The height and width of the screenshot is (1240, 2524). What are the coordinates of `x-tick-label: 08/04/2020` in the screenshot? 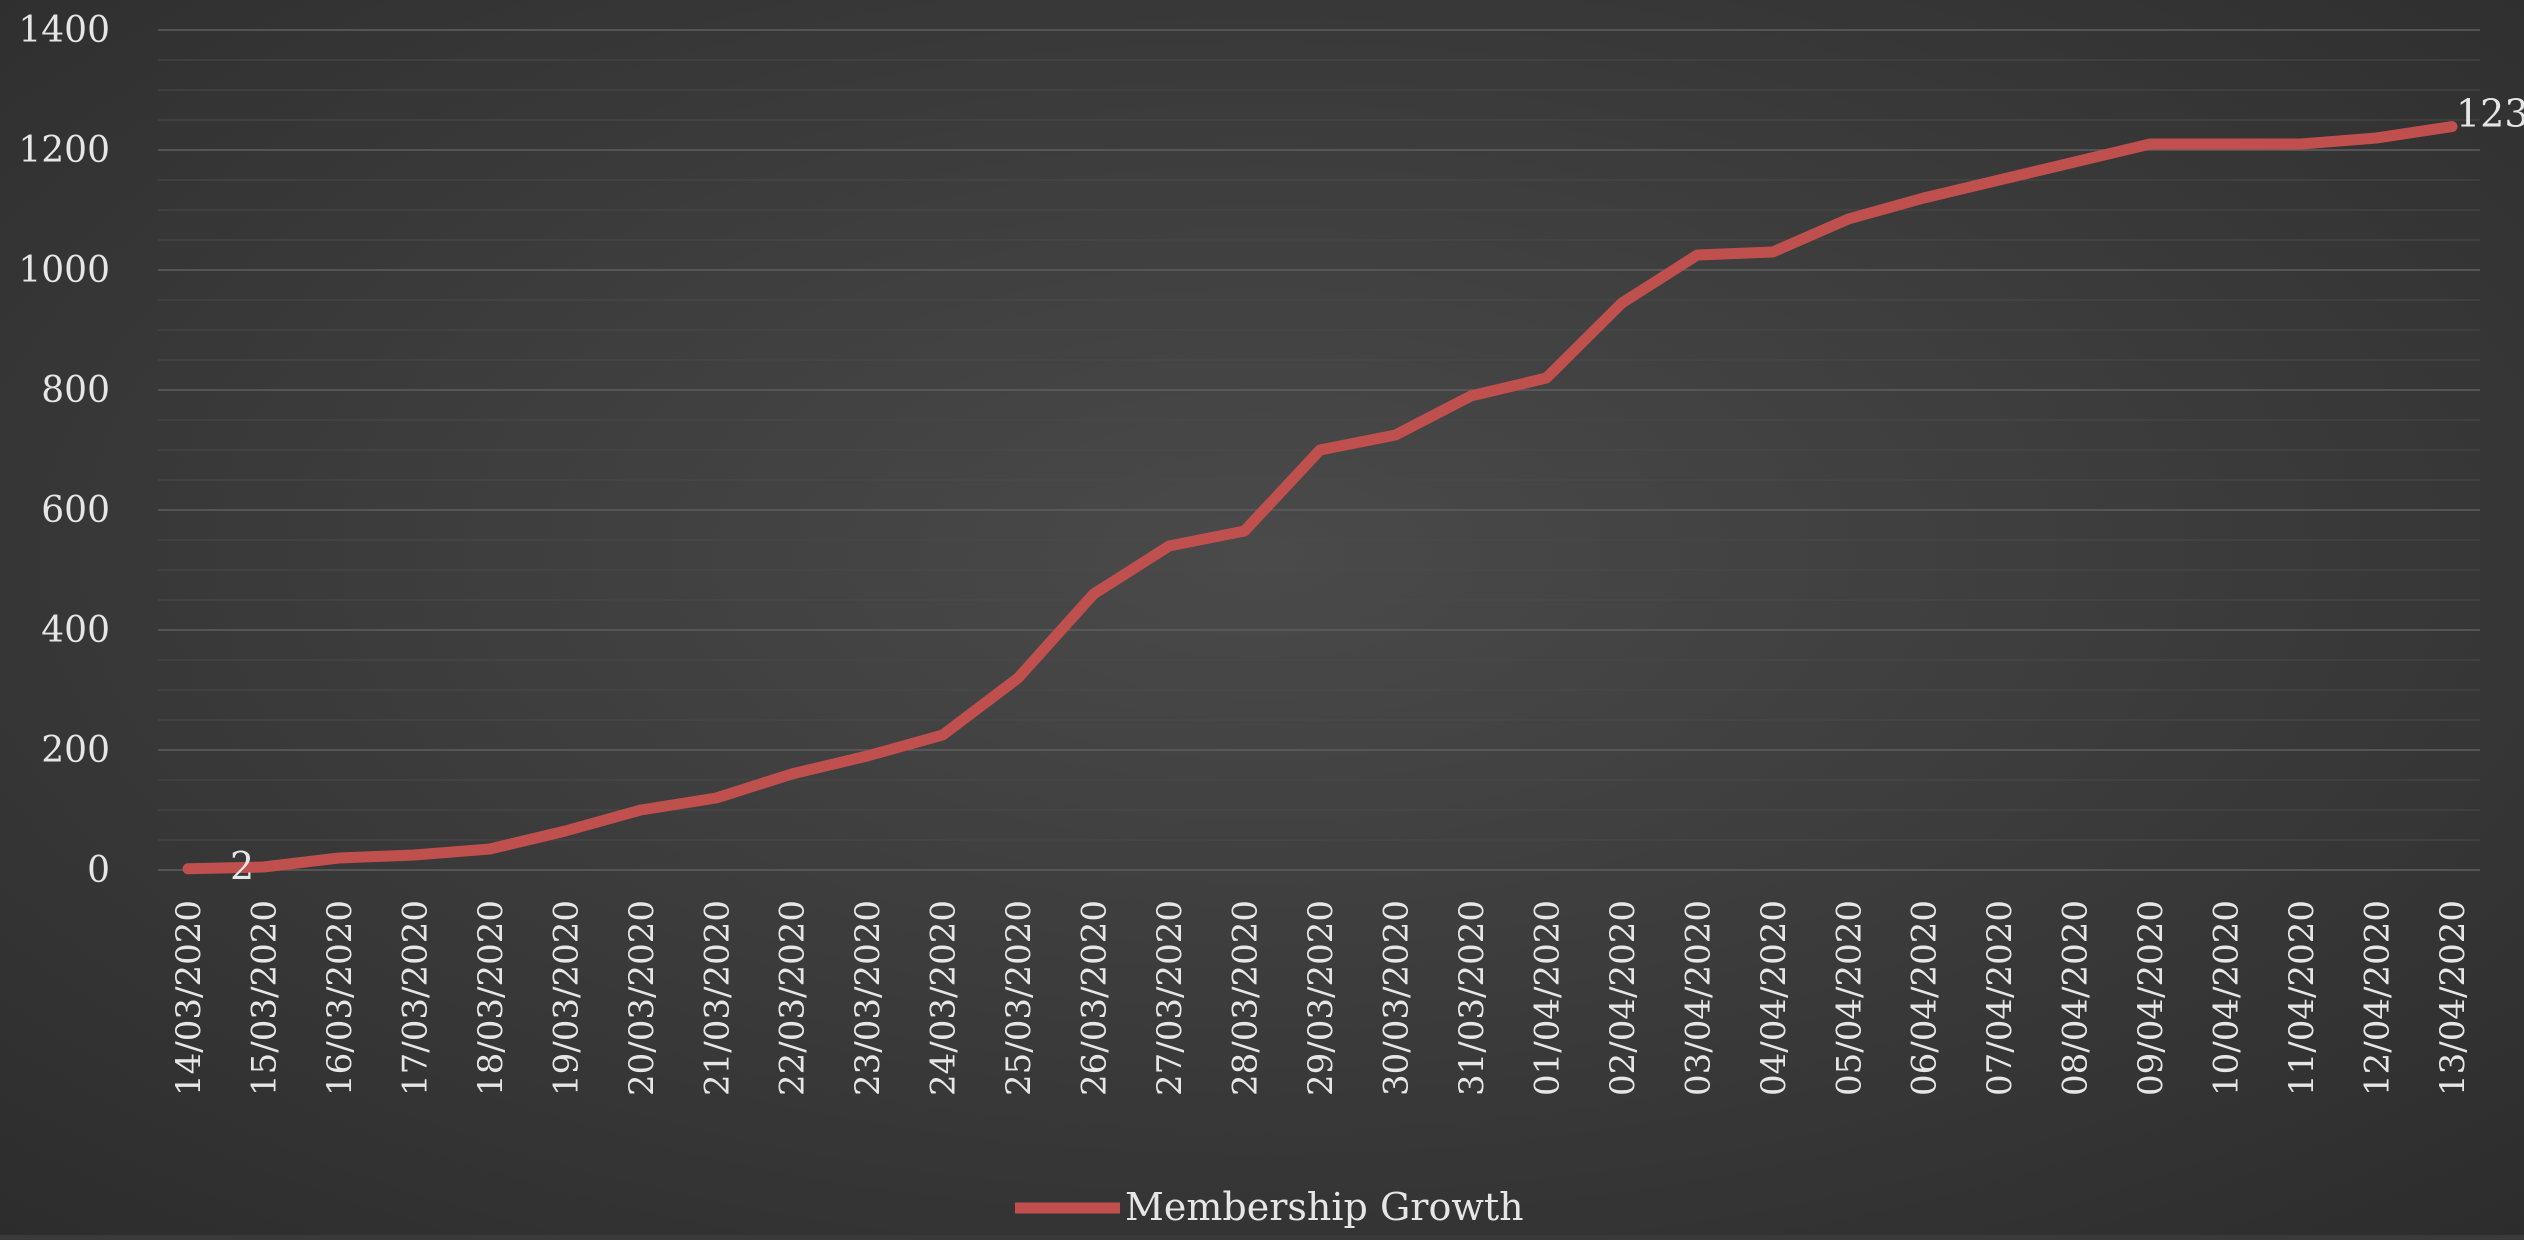 It's located at (2076, 998).